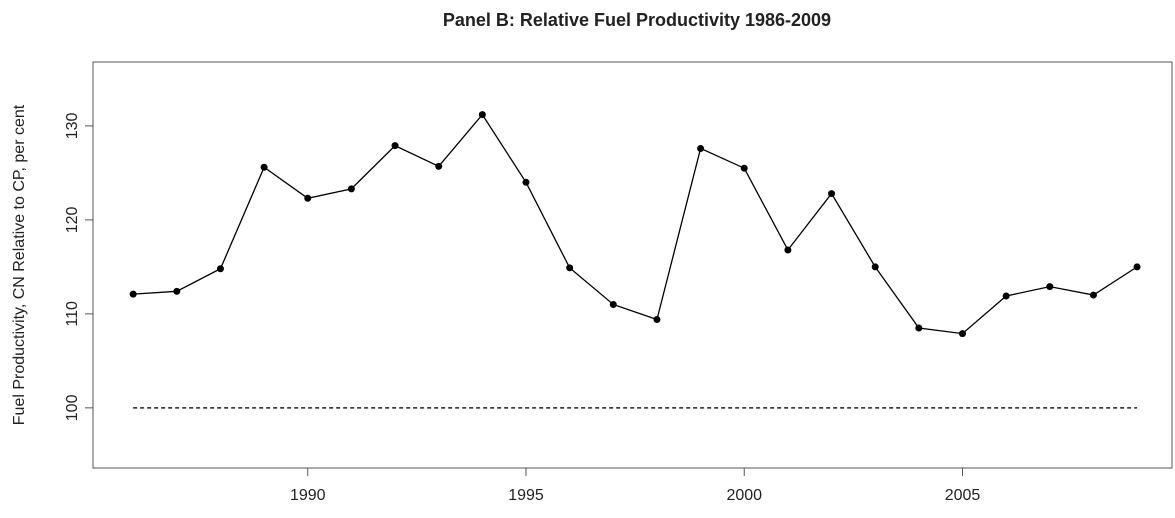  I want to click on x-tick-label: 1990, so click(308, 495).